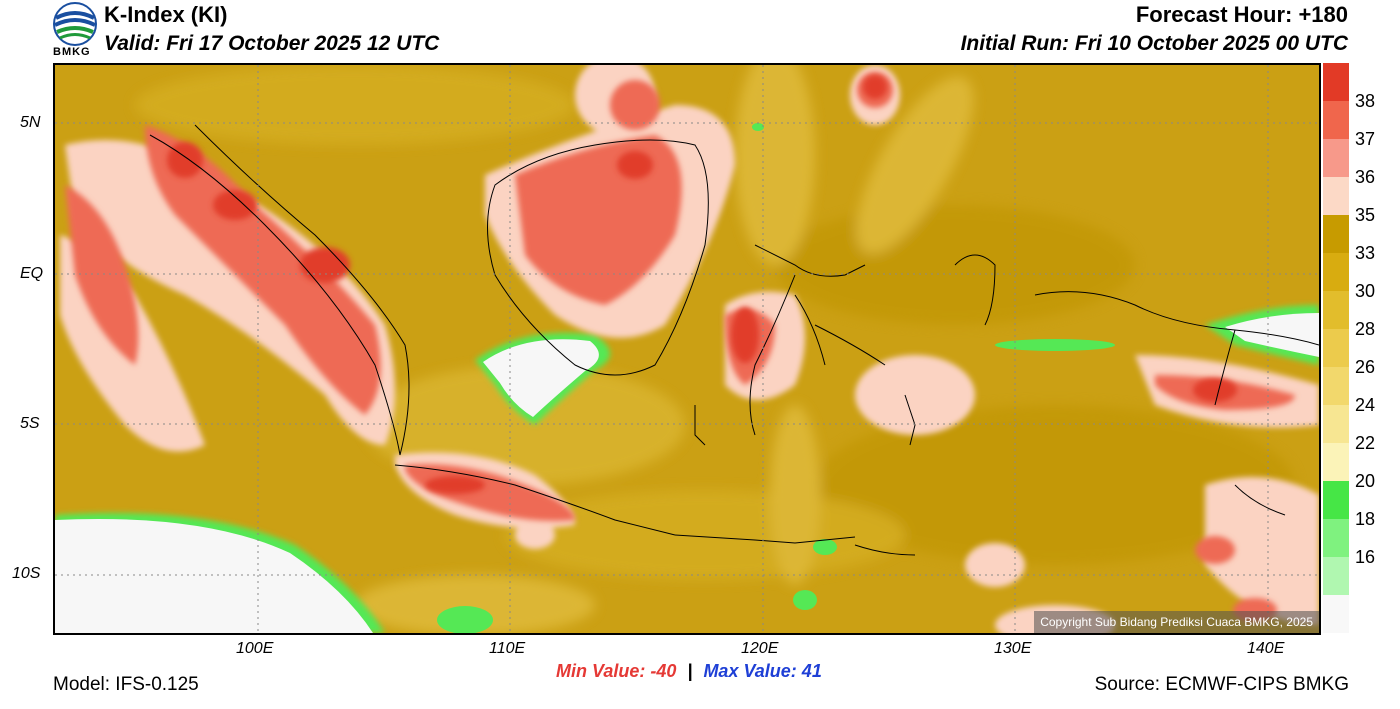 The image size is (1400, 709). I want to click on forecast-hour: Forecast Hour: +180, so click(1241, 14).